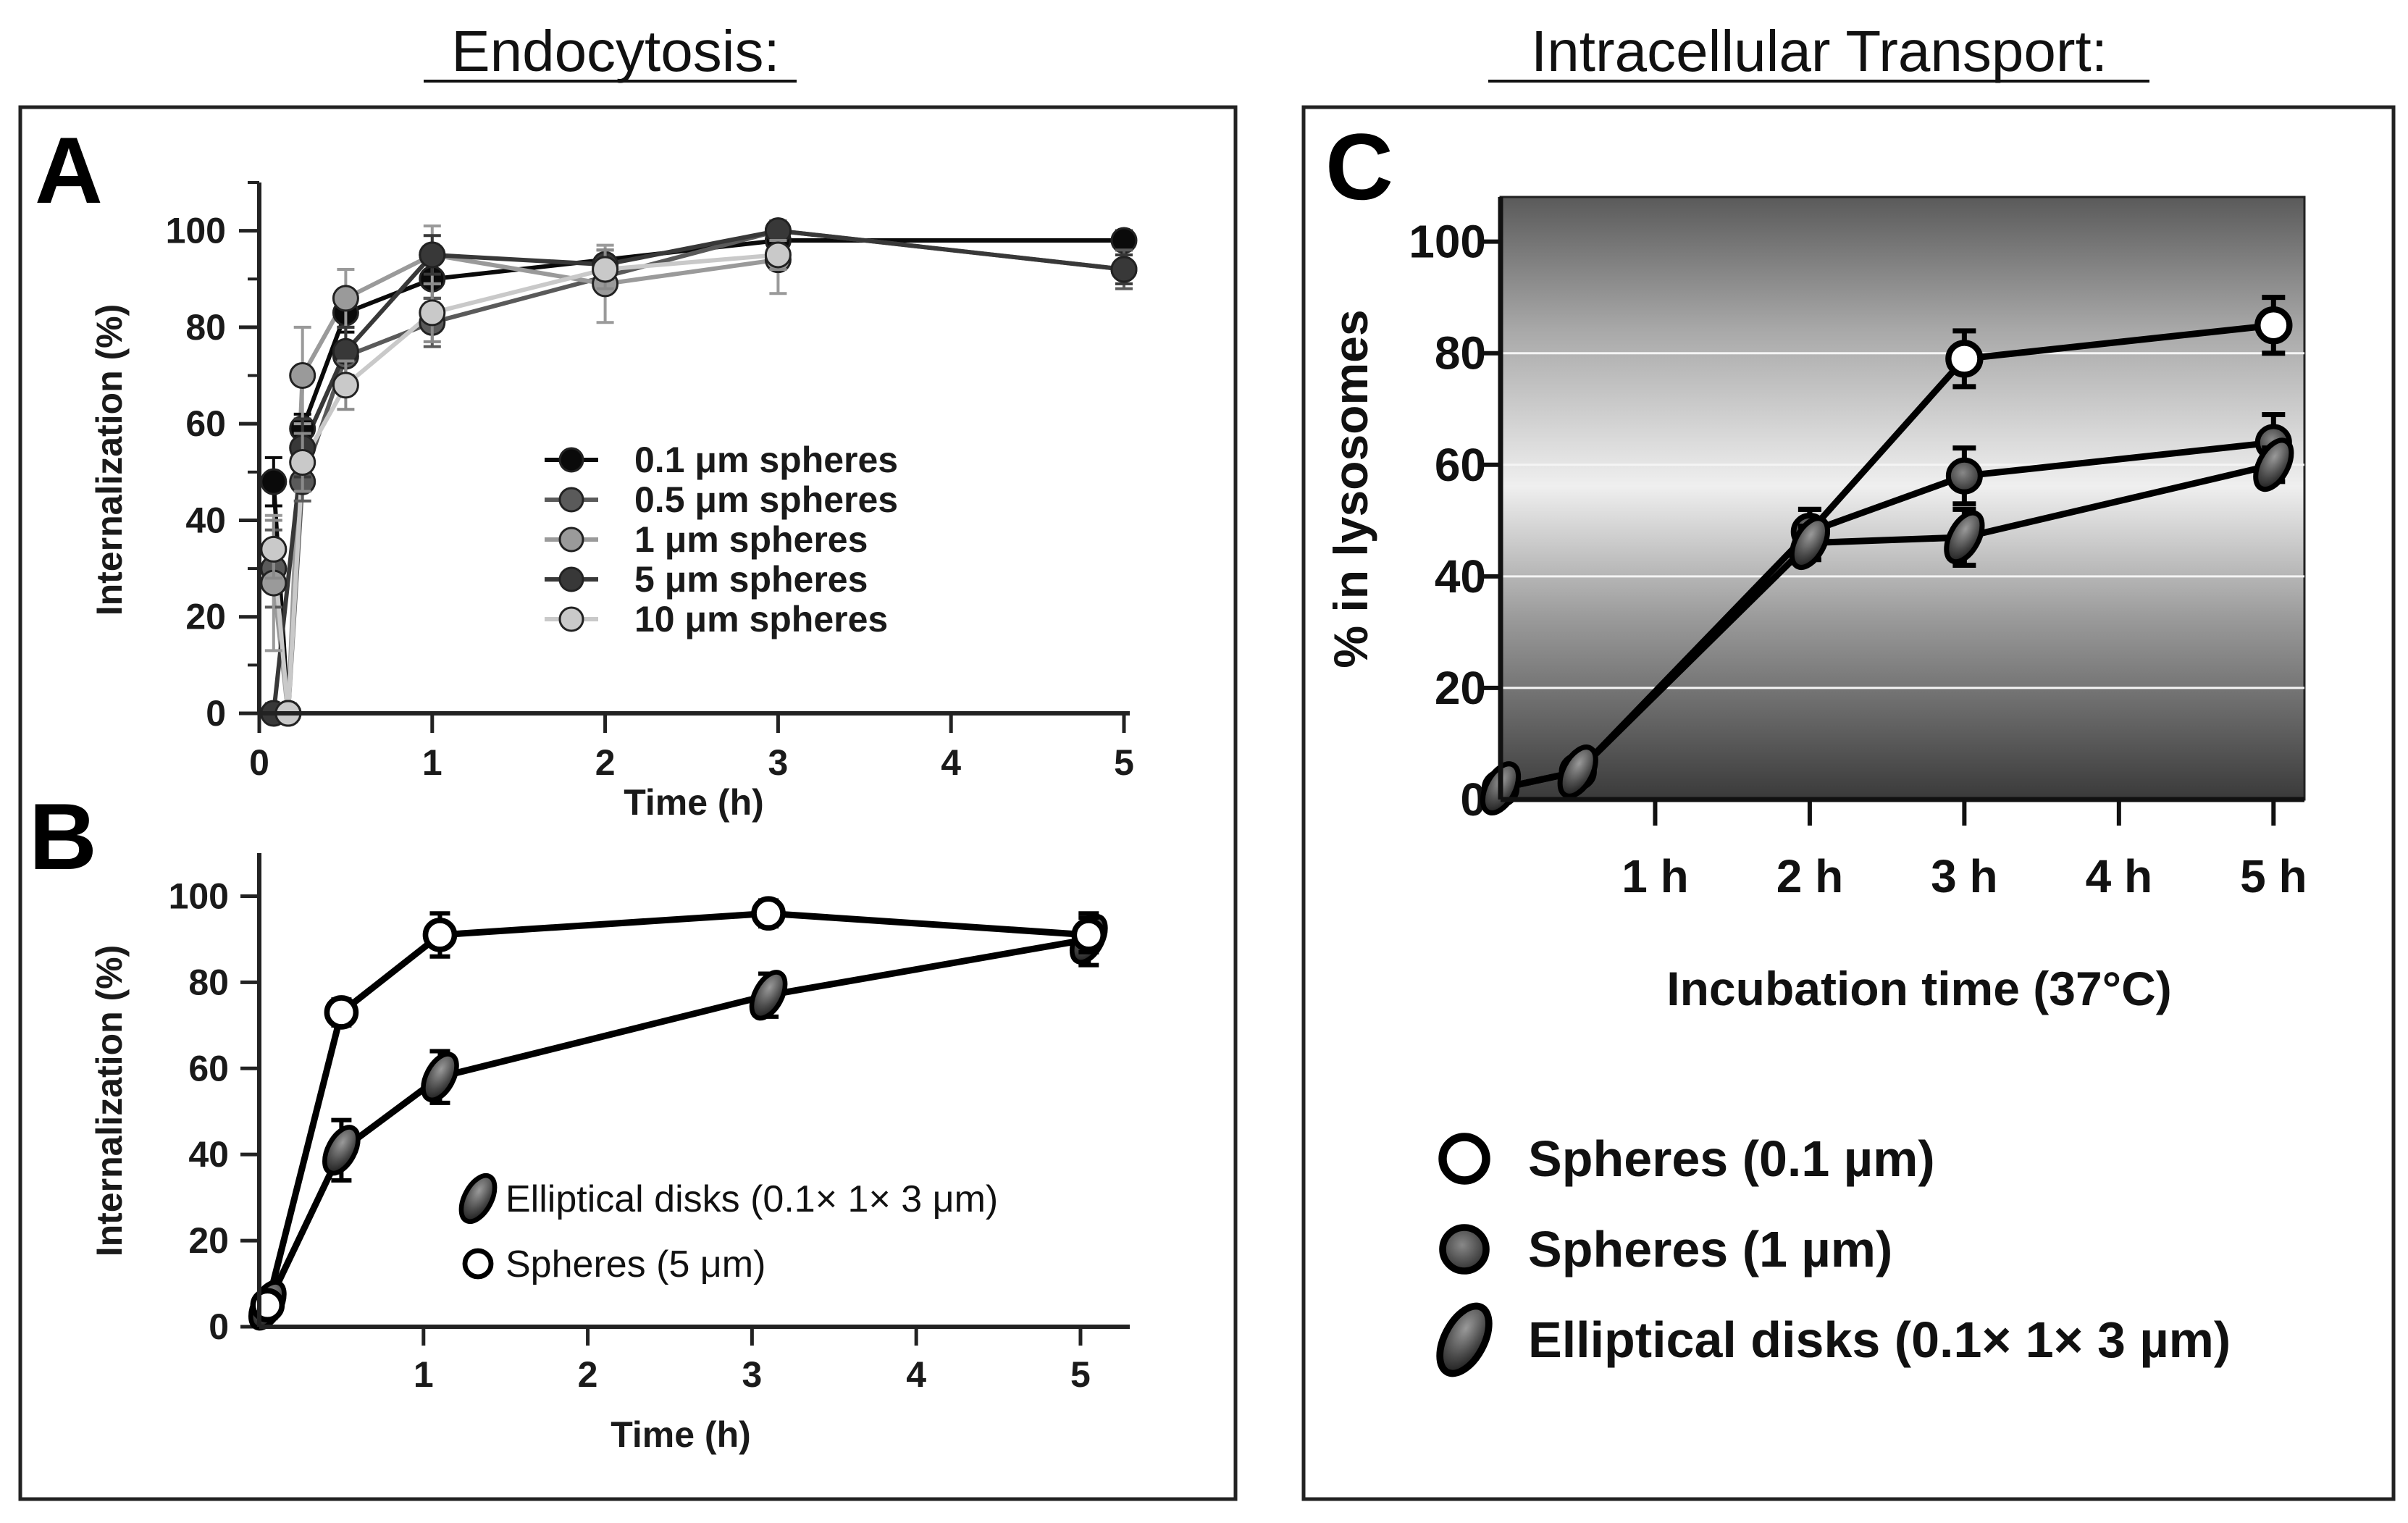 The height and width of the screenshot is (1523, 2408). Describe the element at coordinates (1918, 989) in the screenshot. I see `panel-c-x-label: Incubation time (37°C)` at that location.